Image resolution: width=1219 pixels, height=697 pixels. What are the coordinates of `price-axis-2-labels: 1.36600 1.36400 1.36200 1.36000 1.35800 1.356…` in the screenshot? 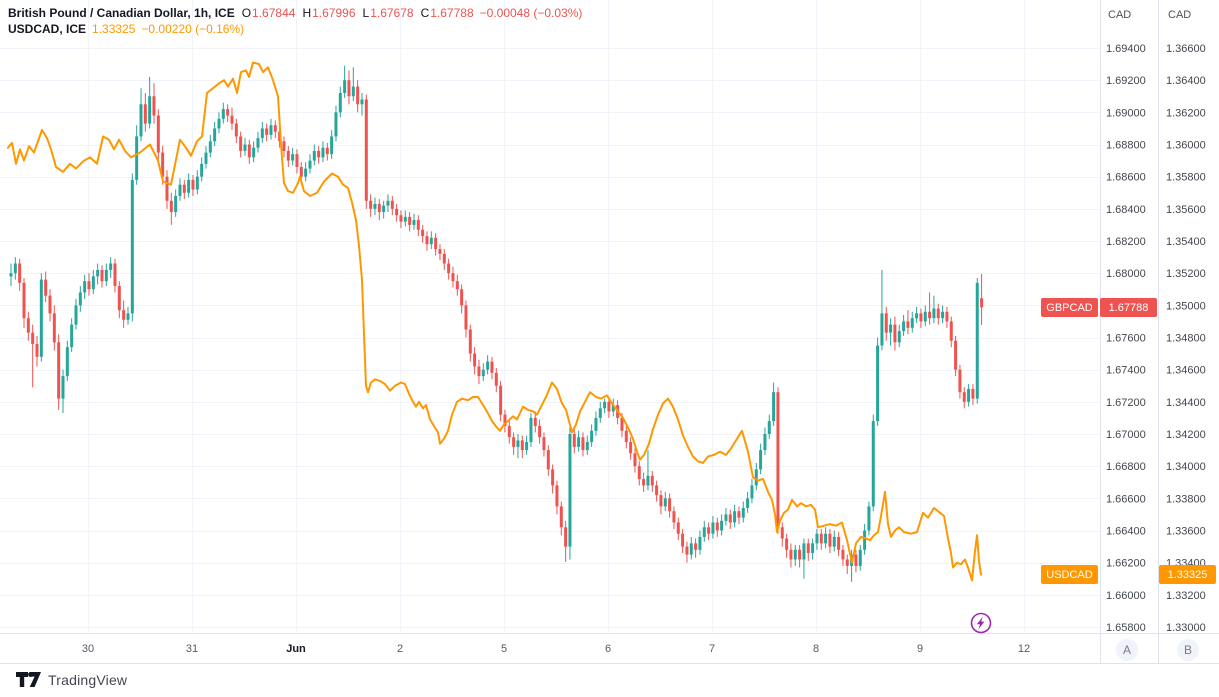 It's located at (1186, 338).